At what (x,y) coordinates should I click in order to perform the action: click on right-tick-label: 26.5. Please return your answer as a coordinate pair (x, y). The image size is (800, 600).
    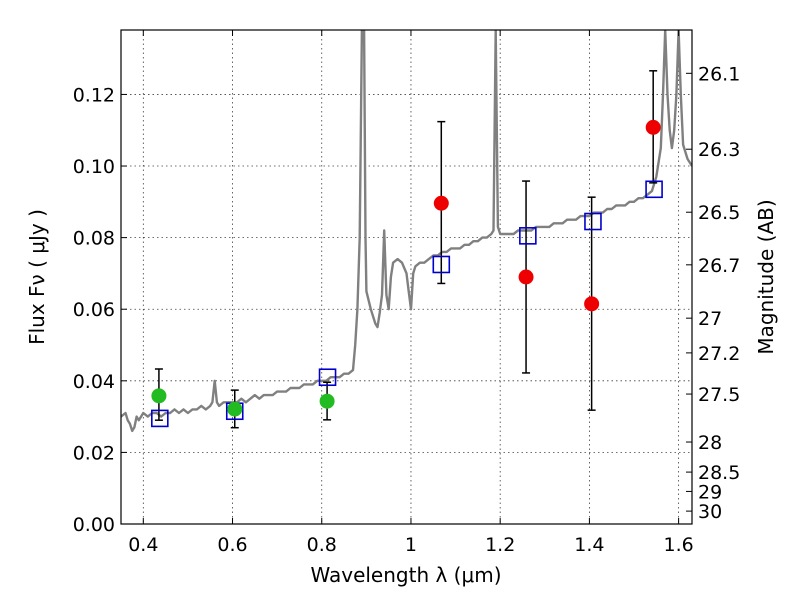
    Looking at the image, I should click on (719, 213).